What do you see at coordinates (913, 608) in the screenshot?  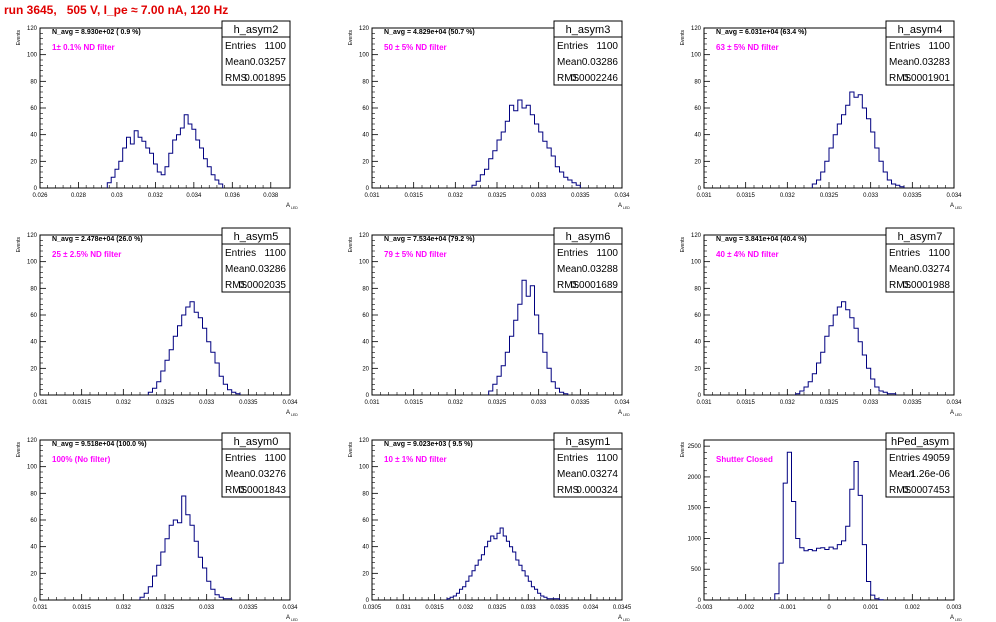 I see `x-tick-label: 0.002` at bounding box center [913, 608].